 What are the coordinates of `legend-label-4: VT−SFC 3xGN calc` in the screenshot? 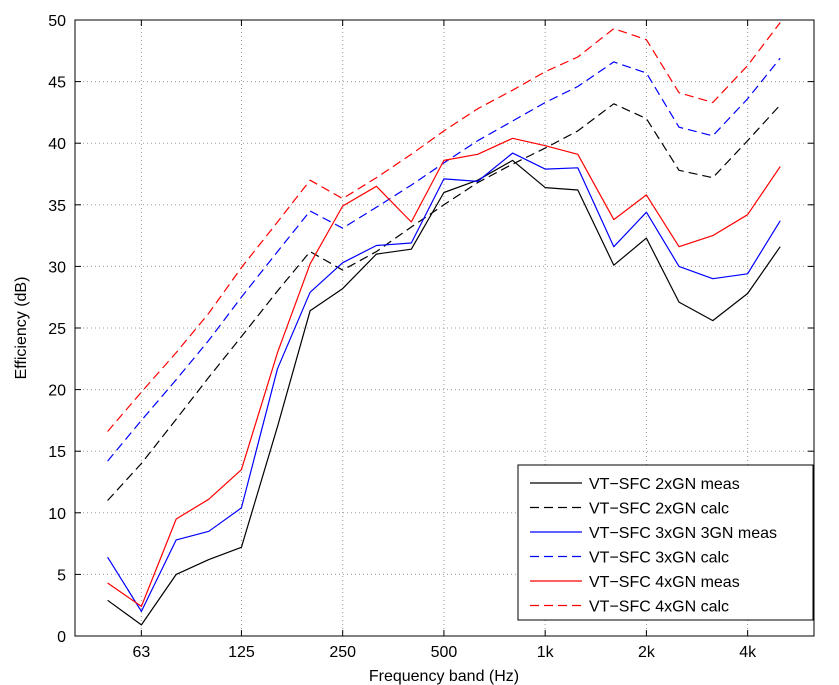 It's located at (659, 558).